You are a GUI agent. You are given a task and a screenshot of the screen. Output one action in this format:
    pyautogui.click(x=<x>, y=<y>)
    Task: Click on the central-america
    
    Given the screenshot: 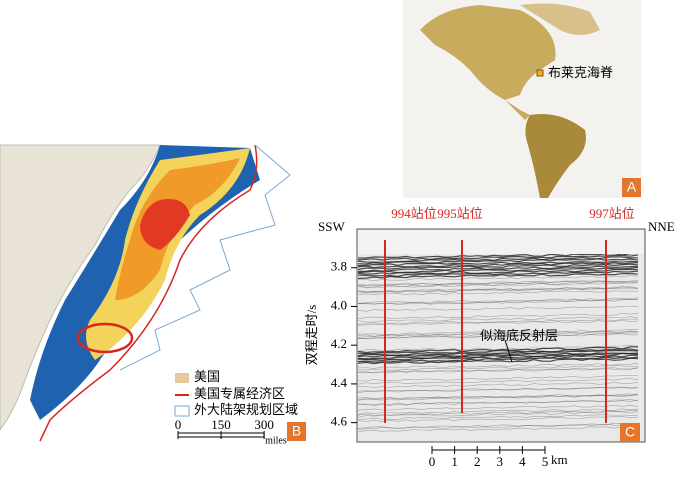 What is the action you would take?
    pyautogui.click(x=517, y=110)
    